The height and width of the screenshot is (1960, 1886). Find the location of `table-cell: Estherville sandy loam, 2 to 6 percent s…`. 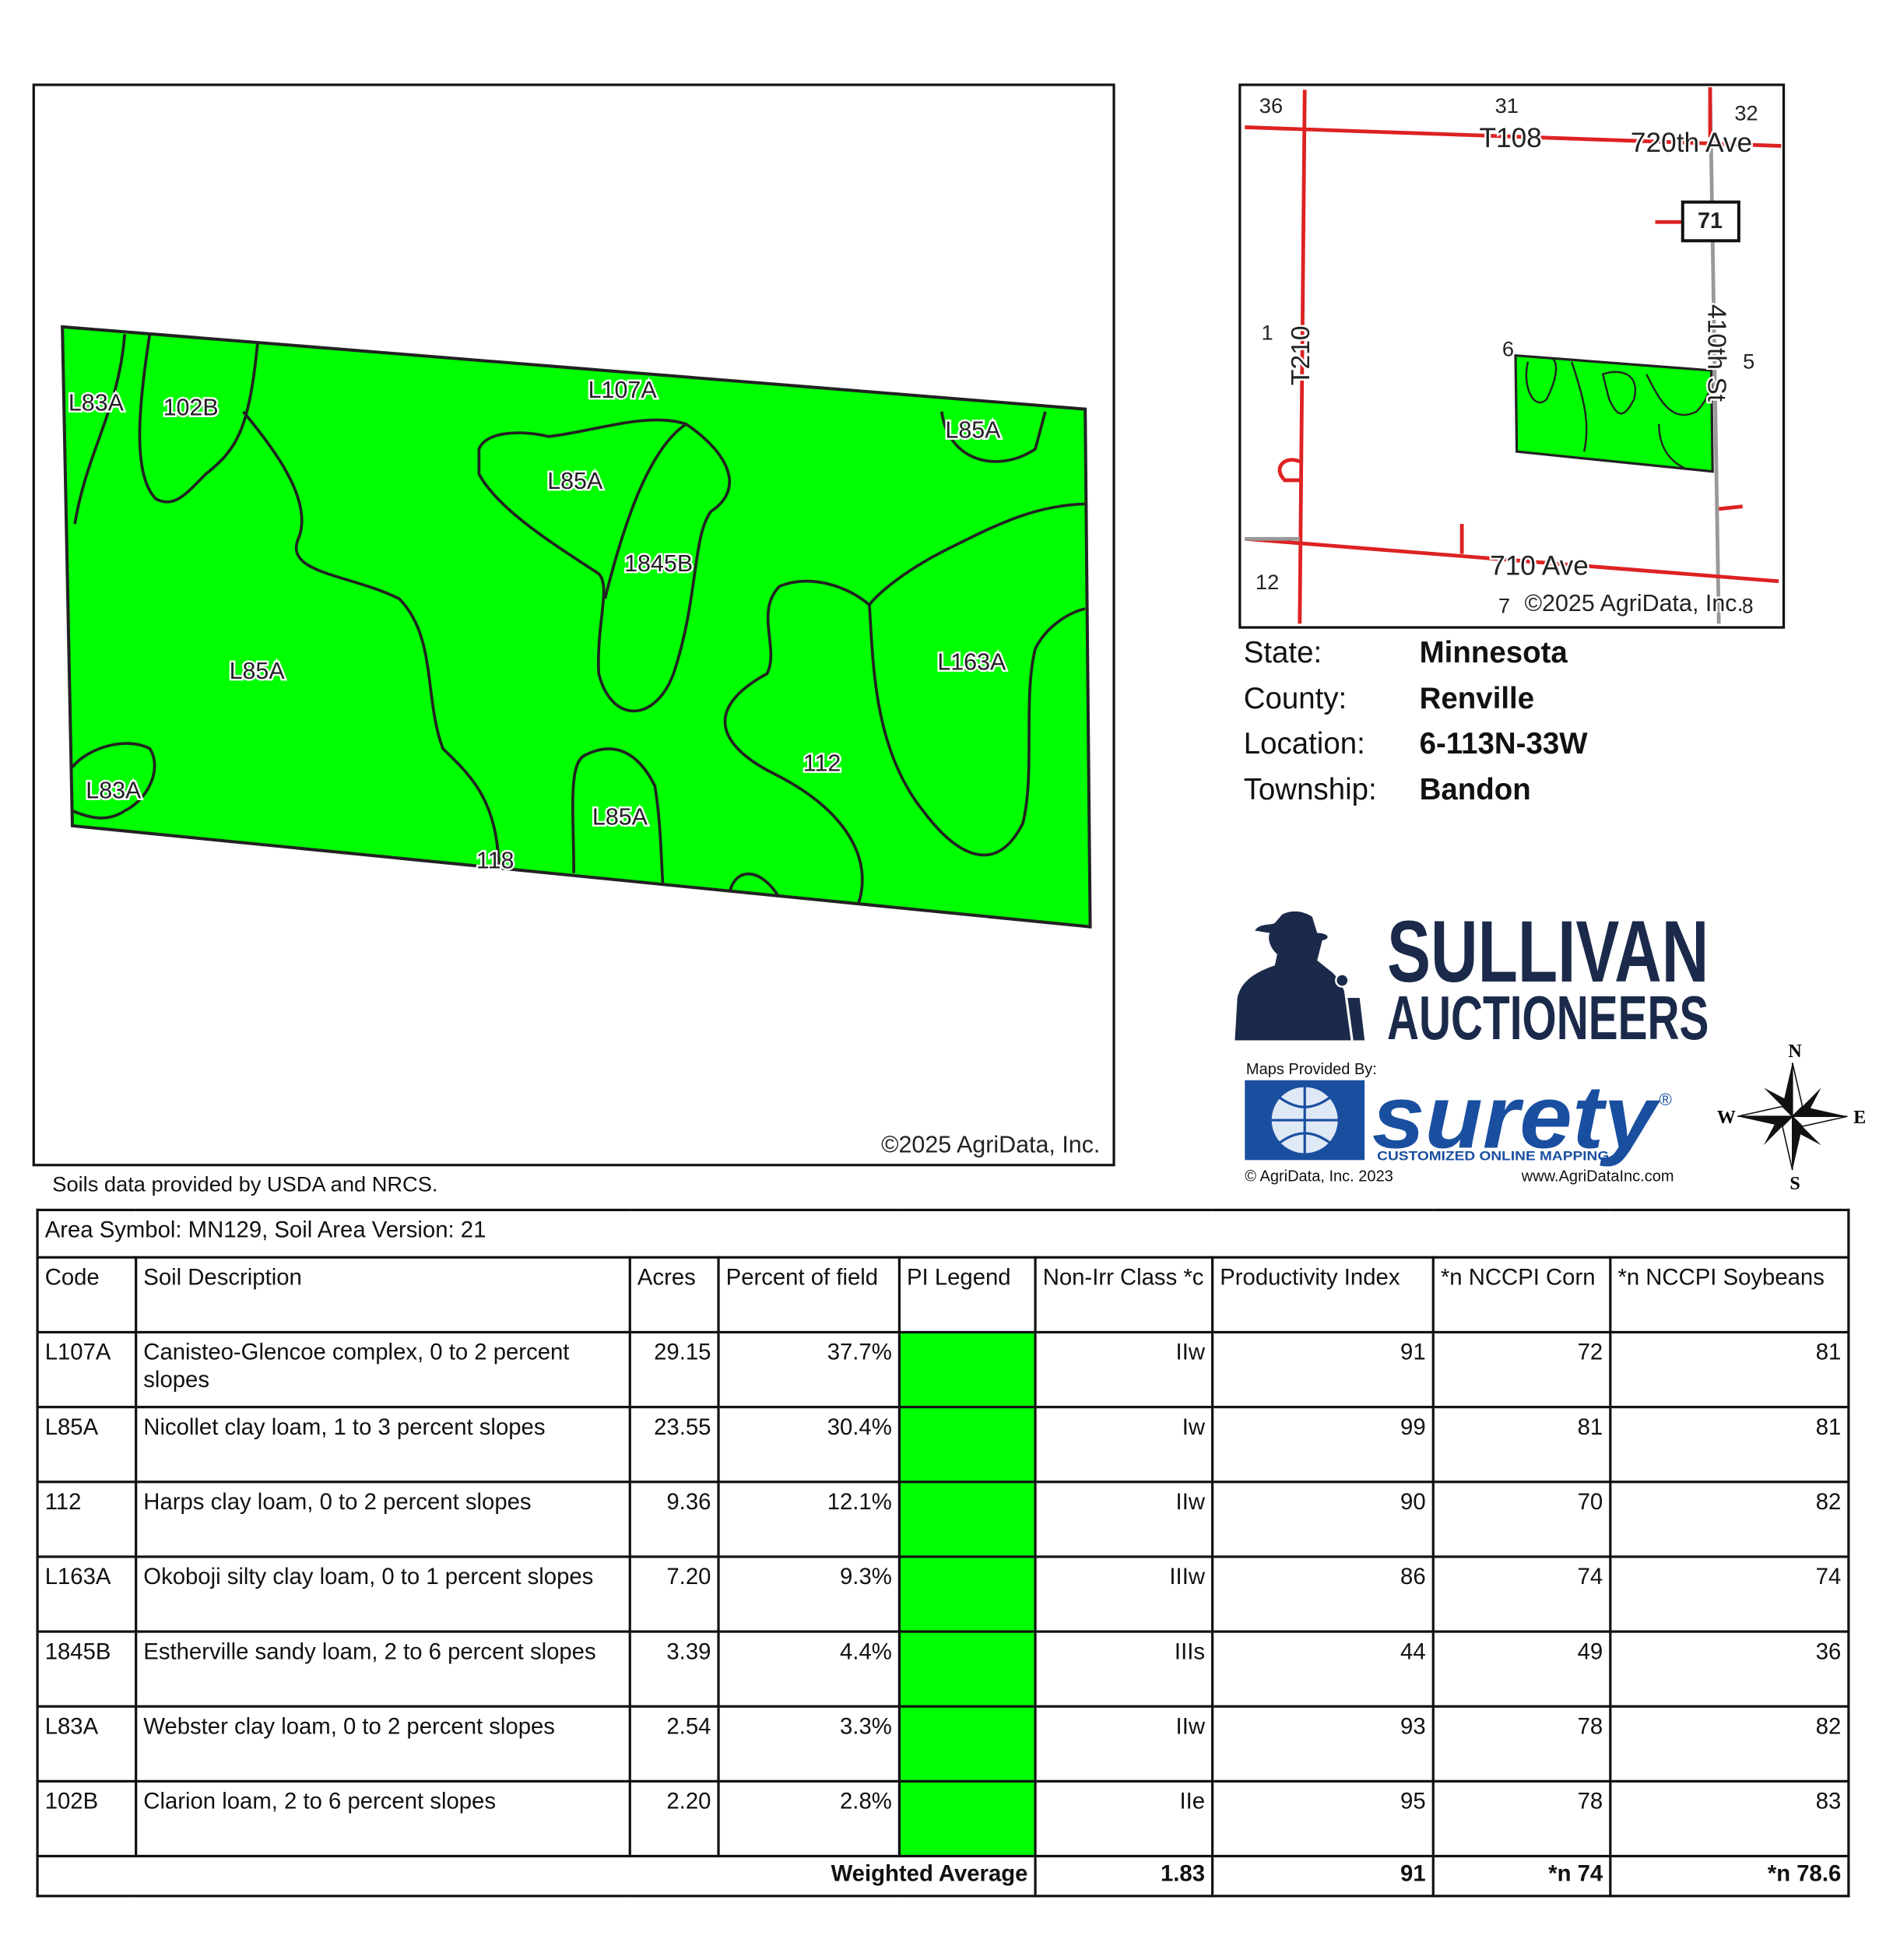

table-cell: Estherville sandy loam, 2 to 6 percent s… is located at coordinates (383, 1669).